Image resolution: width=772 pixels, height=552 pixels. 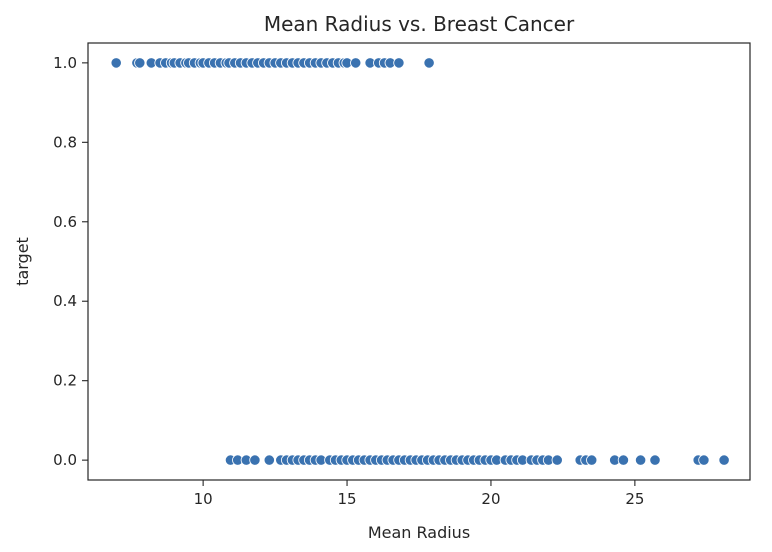 What do you see at coordinates (65, 63) in the screenshot?
I see `y-tick-label: 1.0` at bounding box center [65, 63].